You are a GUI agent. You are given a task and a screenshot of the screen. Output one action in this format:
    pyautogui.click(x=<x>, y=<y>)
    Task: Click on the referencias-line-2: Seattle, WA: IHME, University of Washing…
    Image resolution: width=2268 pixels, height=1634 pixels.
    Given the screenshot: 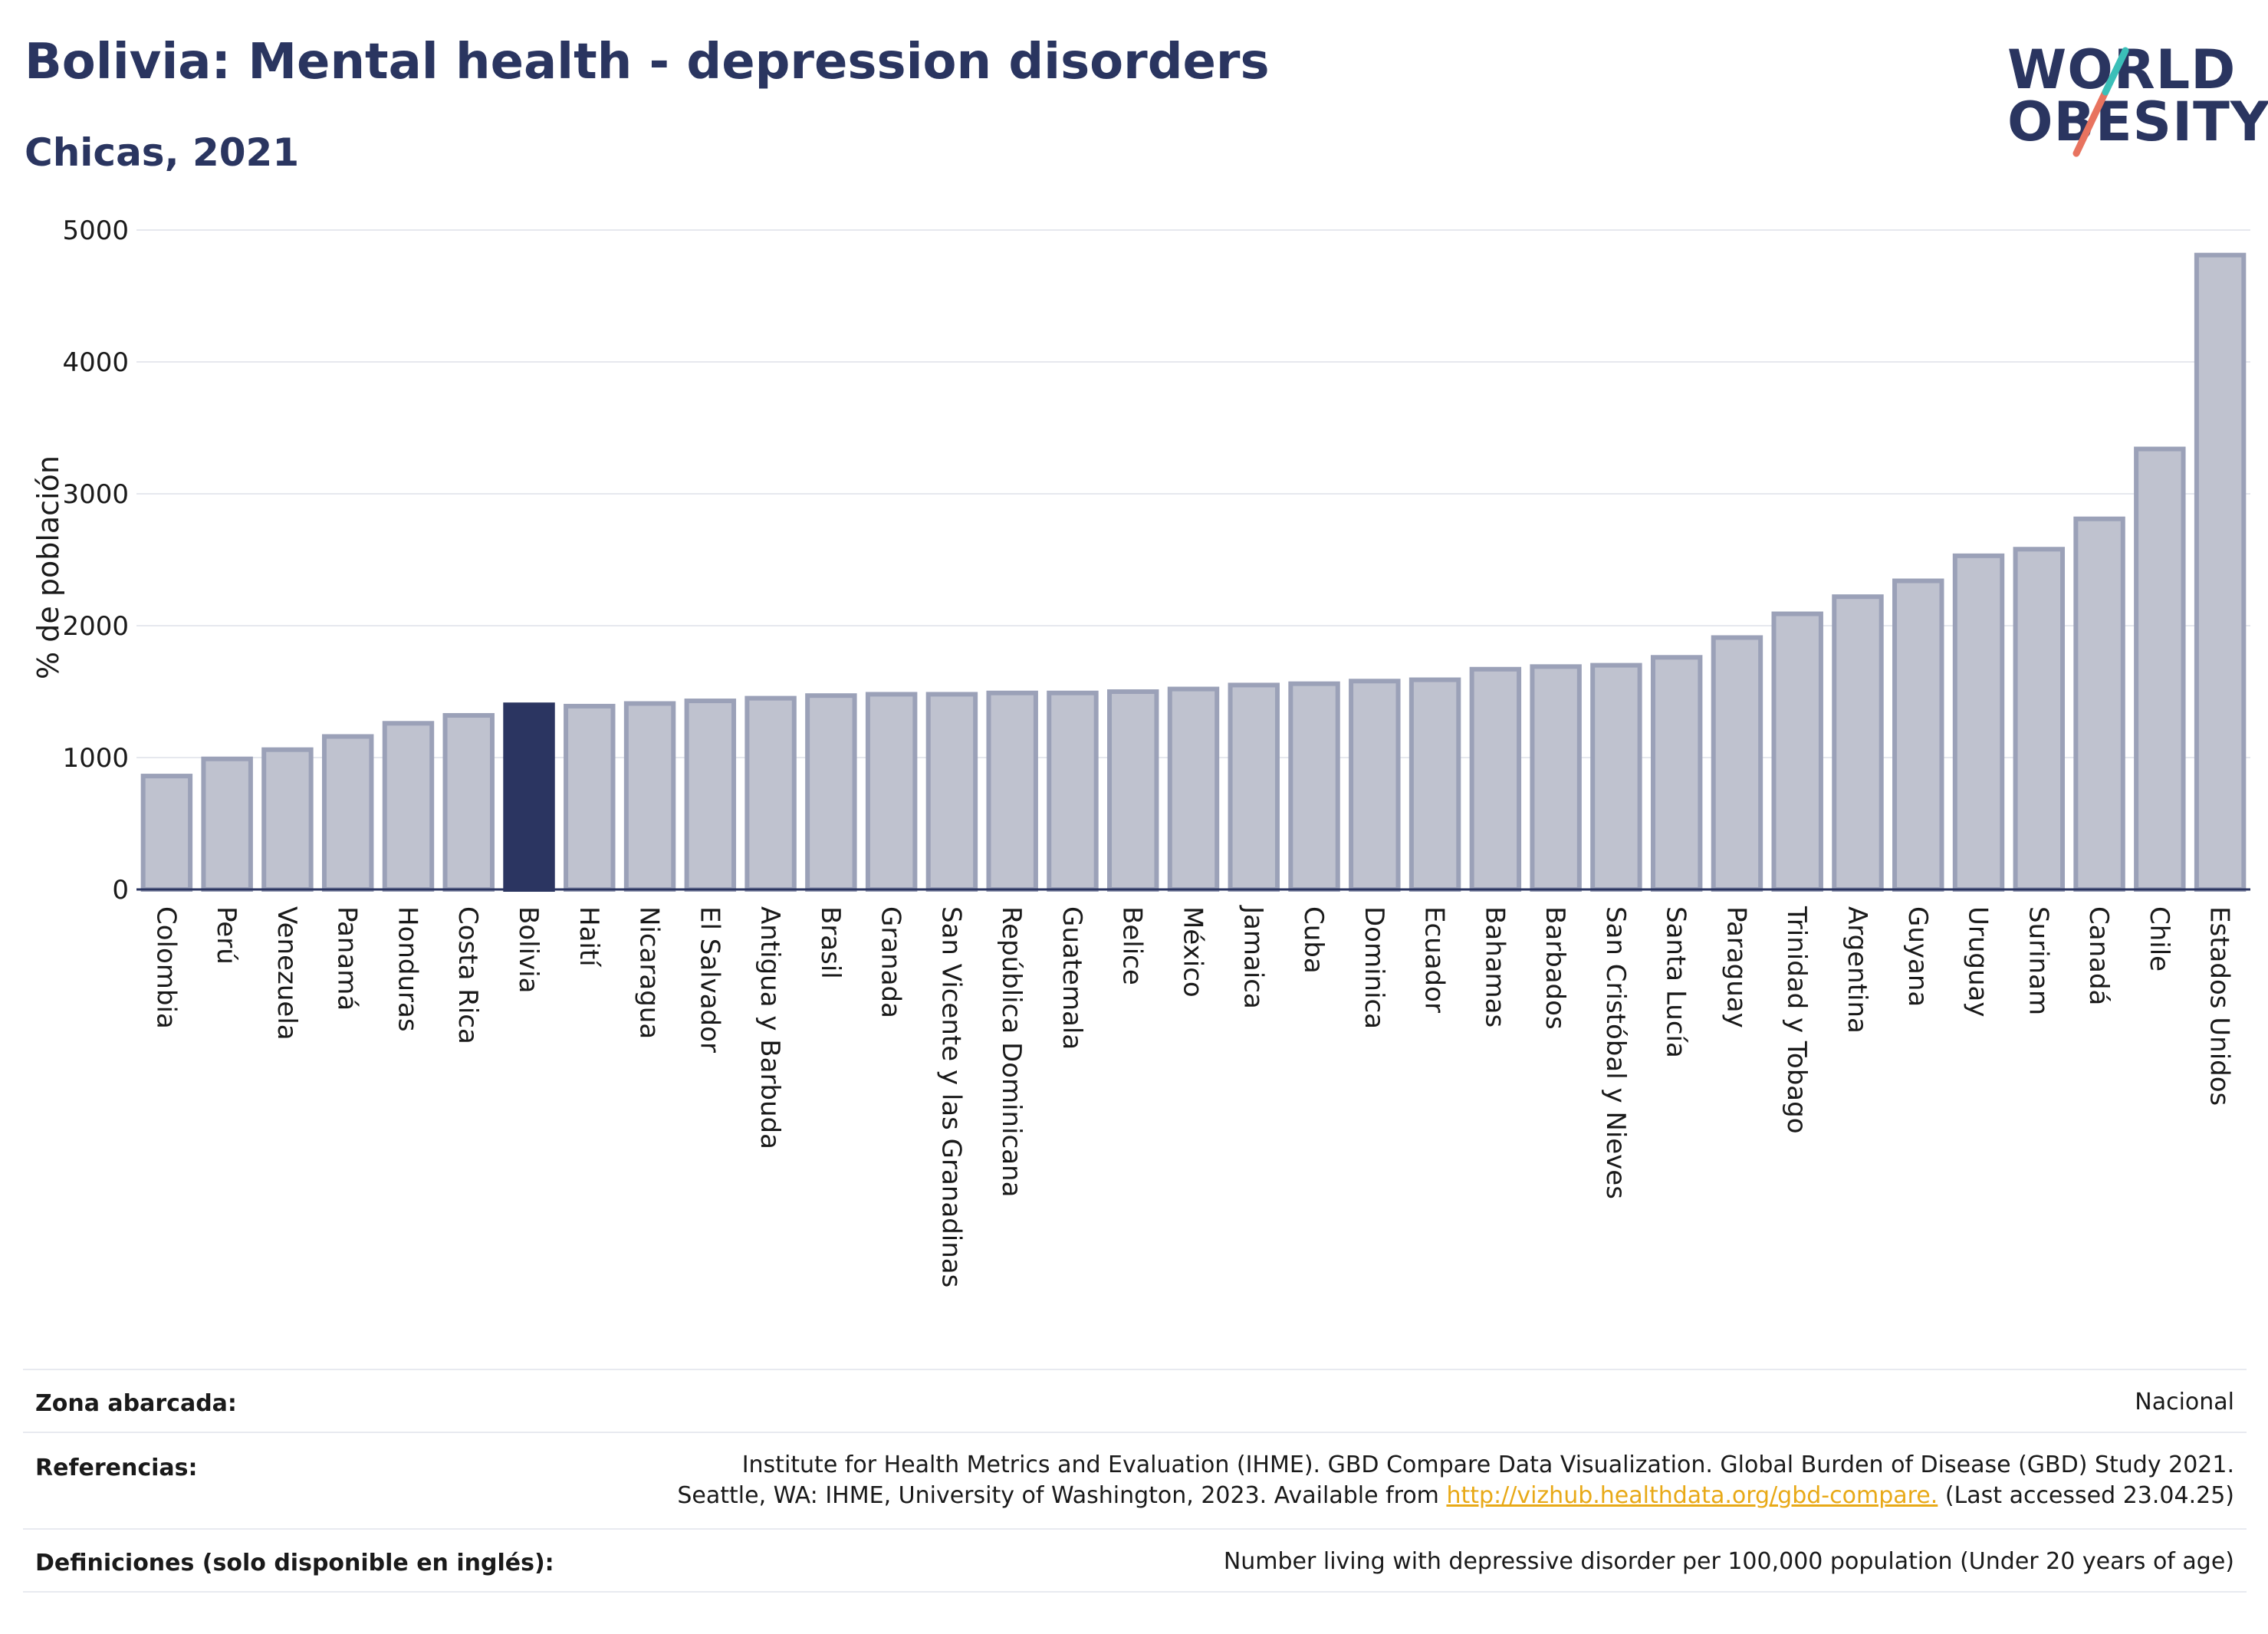 What is the action you would take?
    pyautogui.click(x=1455, y=1496)
    